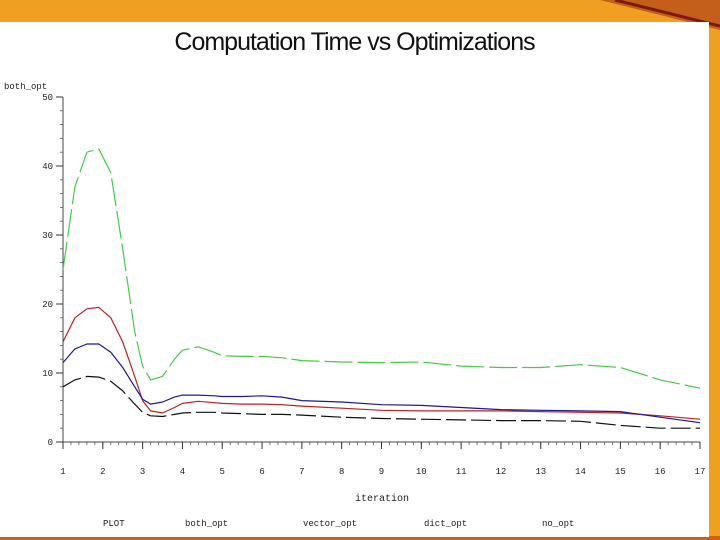 The width and height of the screenshot is (720, 540). What do you see at coordinates (558, 524) in the screenshot?
I see `legend-entry: no_opt` at bounding box center [558, 524].